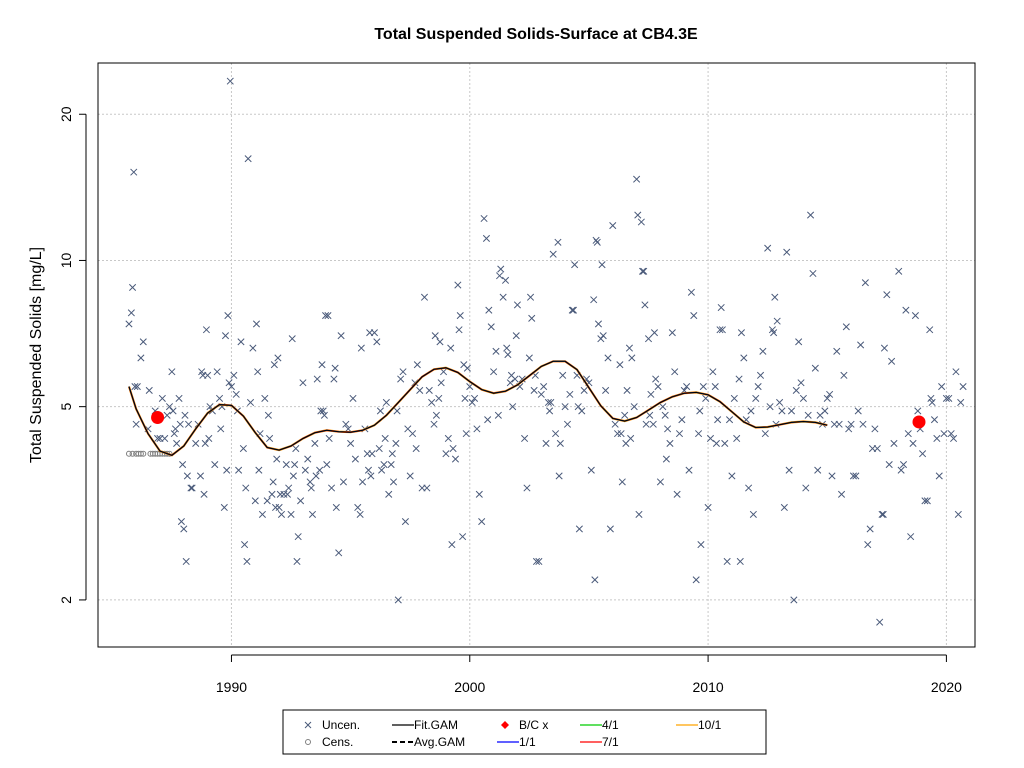 The image size is (1024, 768). What do you see at coordinates (308, 742) in the screenshot?
I see `legend-circle-symbol` at bounding box center [308, 742].